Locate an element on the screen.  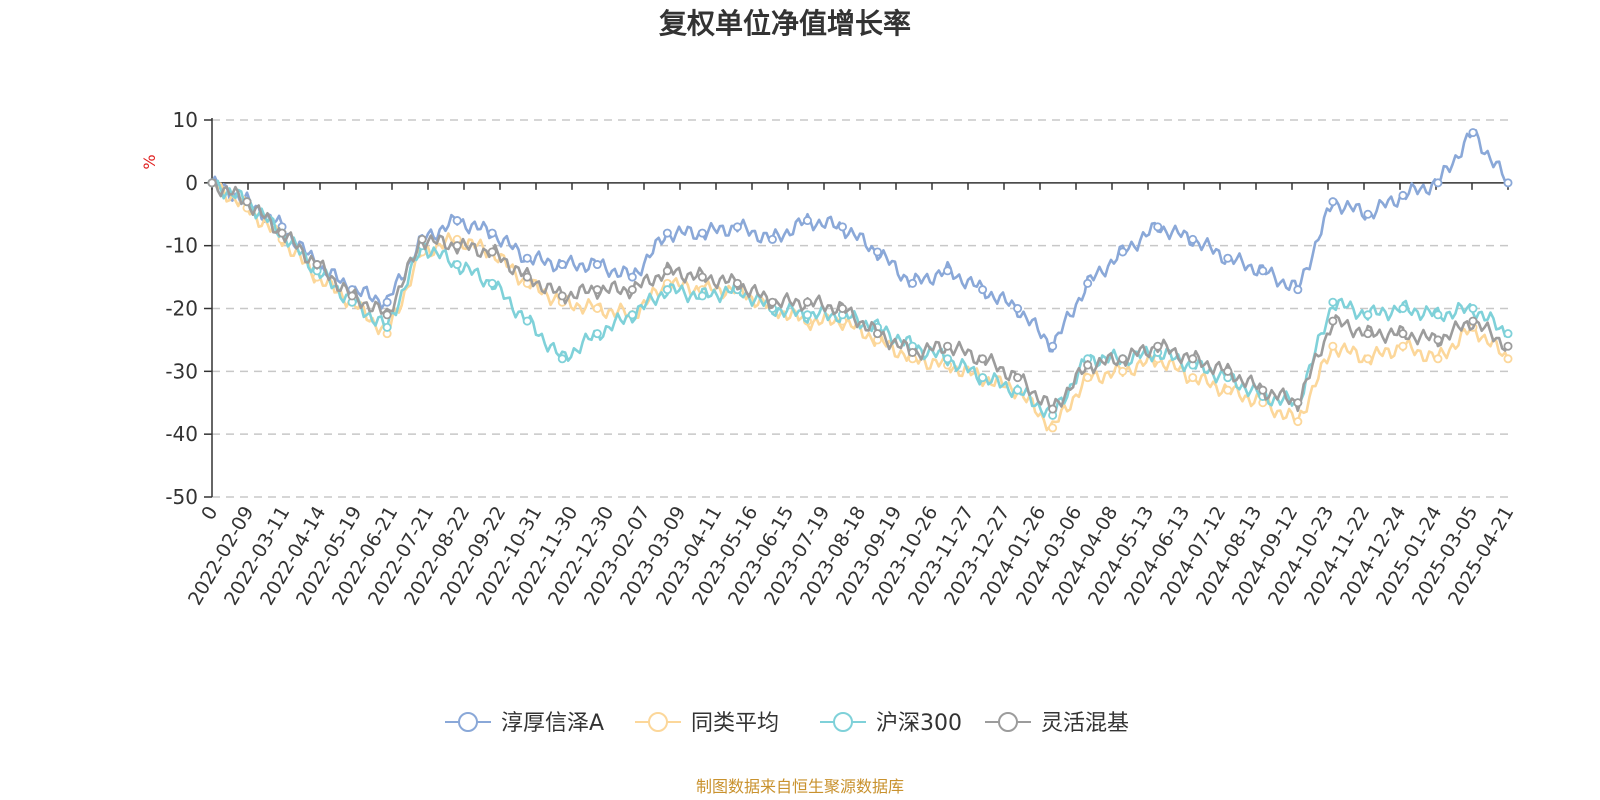
legend: 淳厚信泽A 同类平均 沪深300 灵活混基 is located at coordinates (787, 723).